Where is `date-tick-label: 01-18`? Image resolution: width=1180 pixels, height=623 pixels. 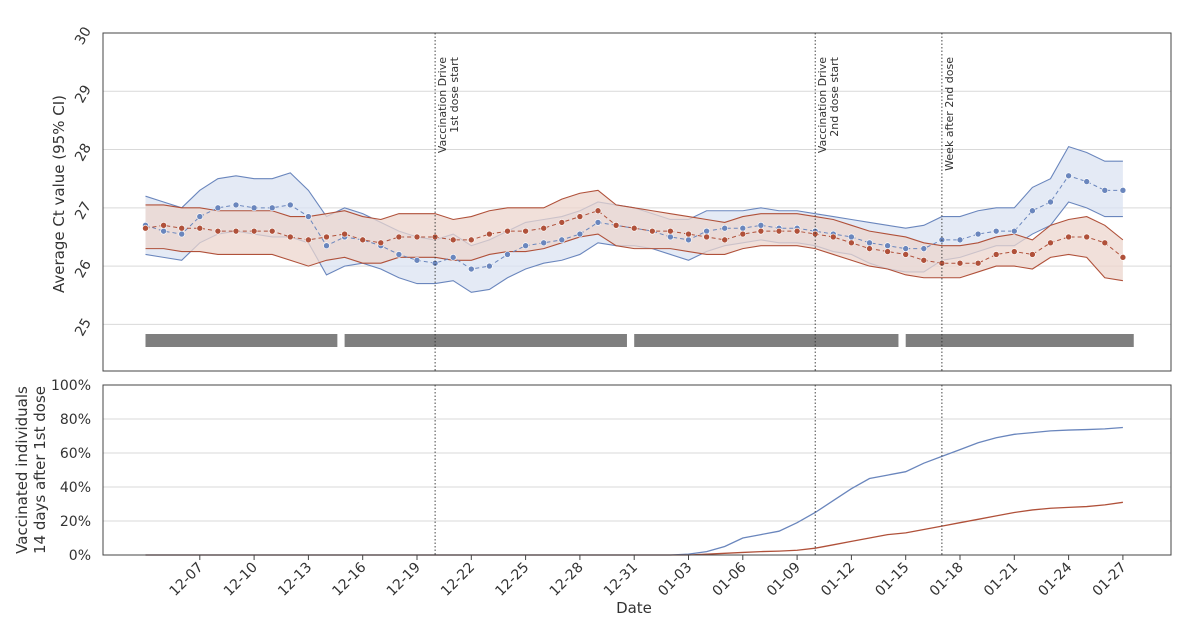
date-tick-label: 01-18 is located at coordinates (947, 580).